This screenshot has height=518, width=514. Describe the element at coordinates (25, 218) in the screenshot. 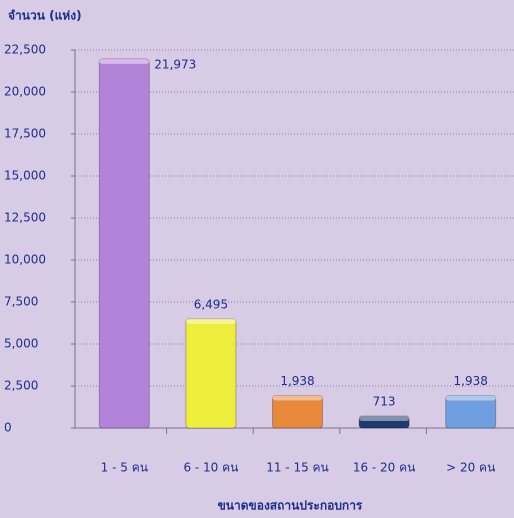

I see `y-tick-label: 12,500` at that location.